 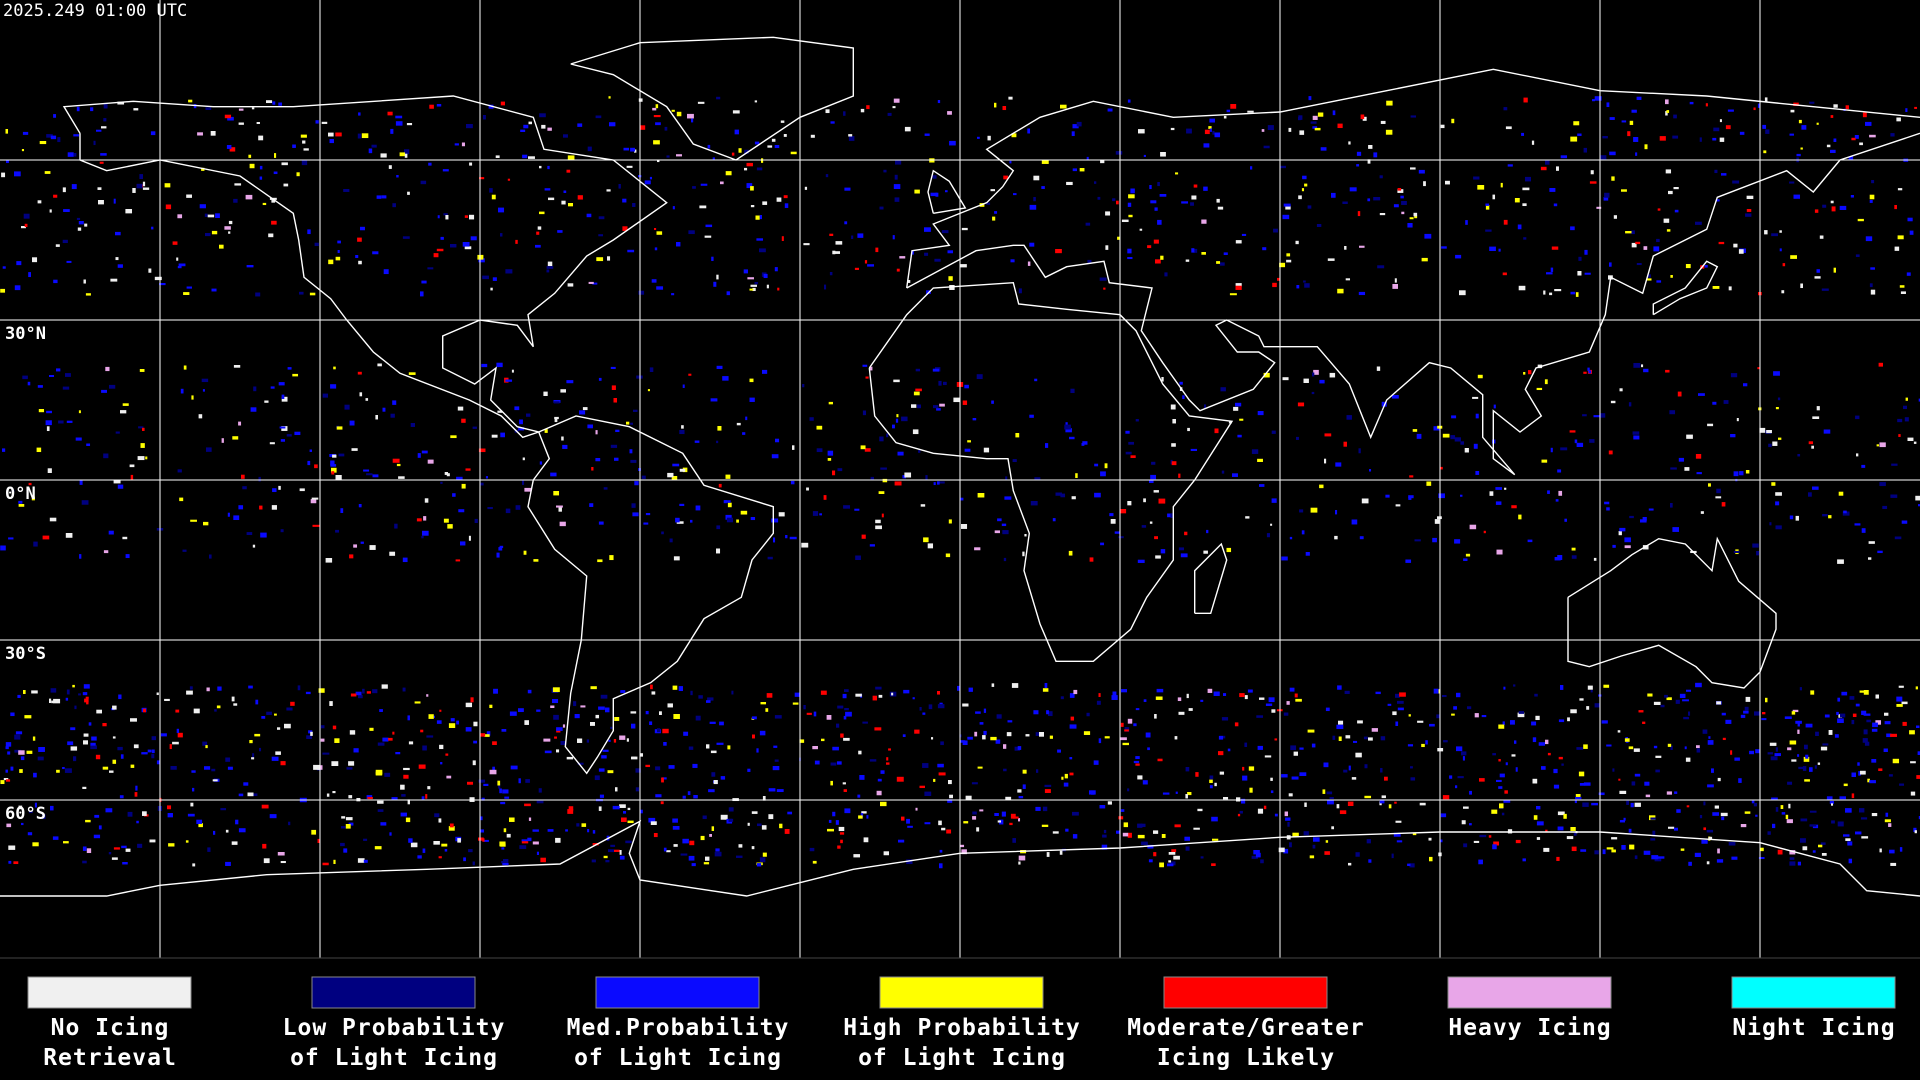 I want to click on lat-label: 30°N, so click(x=25, y=334).